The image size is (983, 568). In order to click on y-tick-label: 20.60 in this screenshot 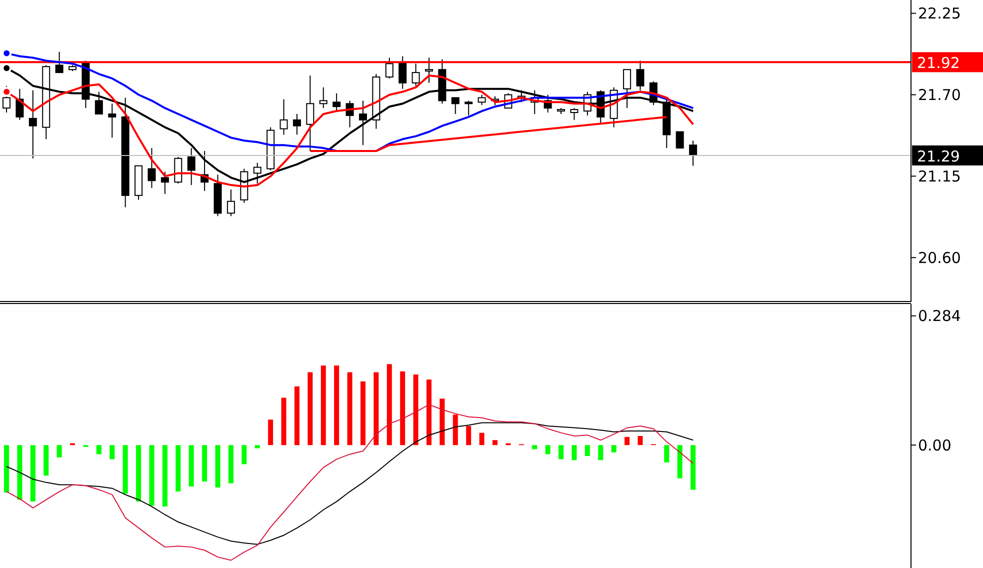, I will do `click(939, 257)`.